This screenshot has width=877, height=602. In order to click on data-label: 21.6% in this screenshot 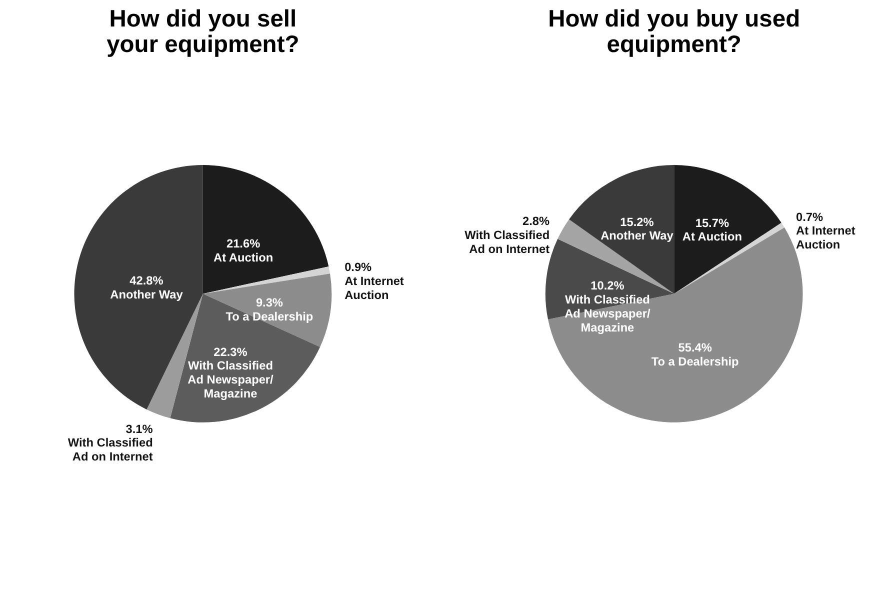, I will do `click(243, 243)`.